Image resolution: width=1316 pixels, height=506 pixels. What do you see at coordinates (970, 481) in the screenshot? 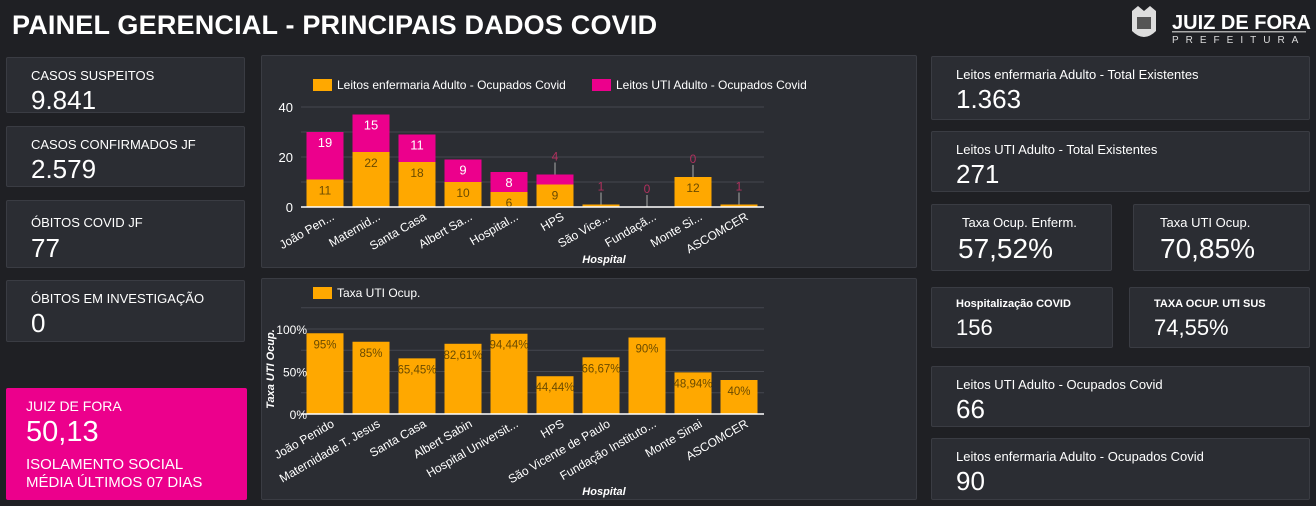
I see `kpi-value: 90` at bounding box center [970, 481].